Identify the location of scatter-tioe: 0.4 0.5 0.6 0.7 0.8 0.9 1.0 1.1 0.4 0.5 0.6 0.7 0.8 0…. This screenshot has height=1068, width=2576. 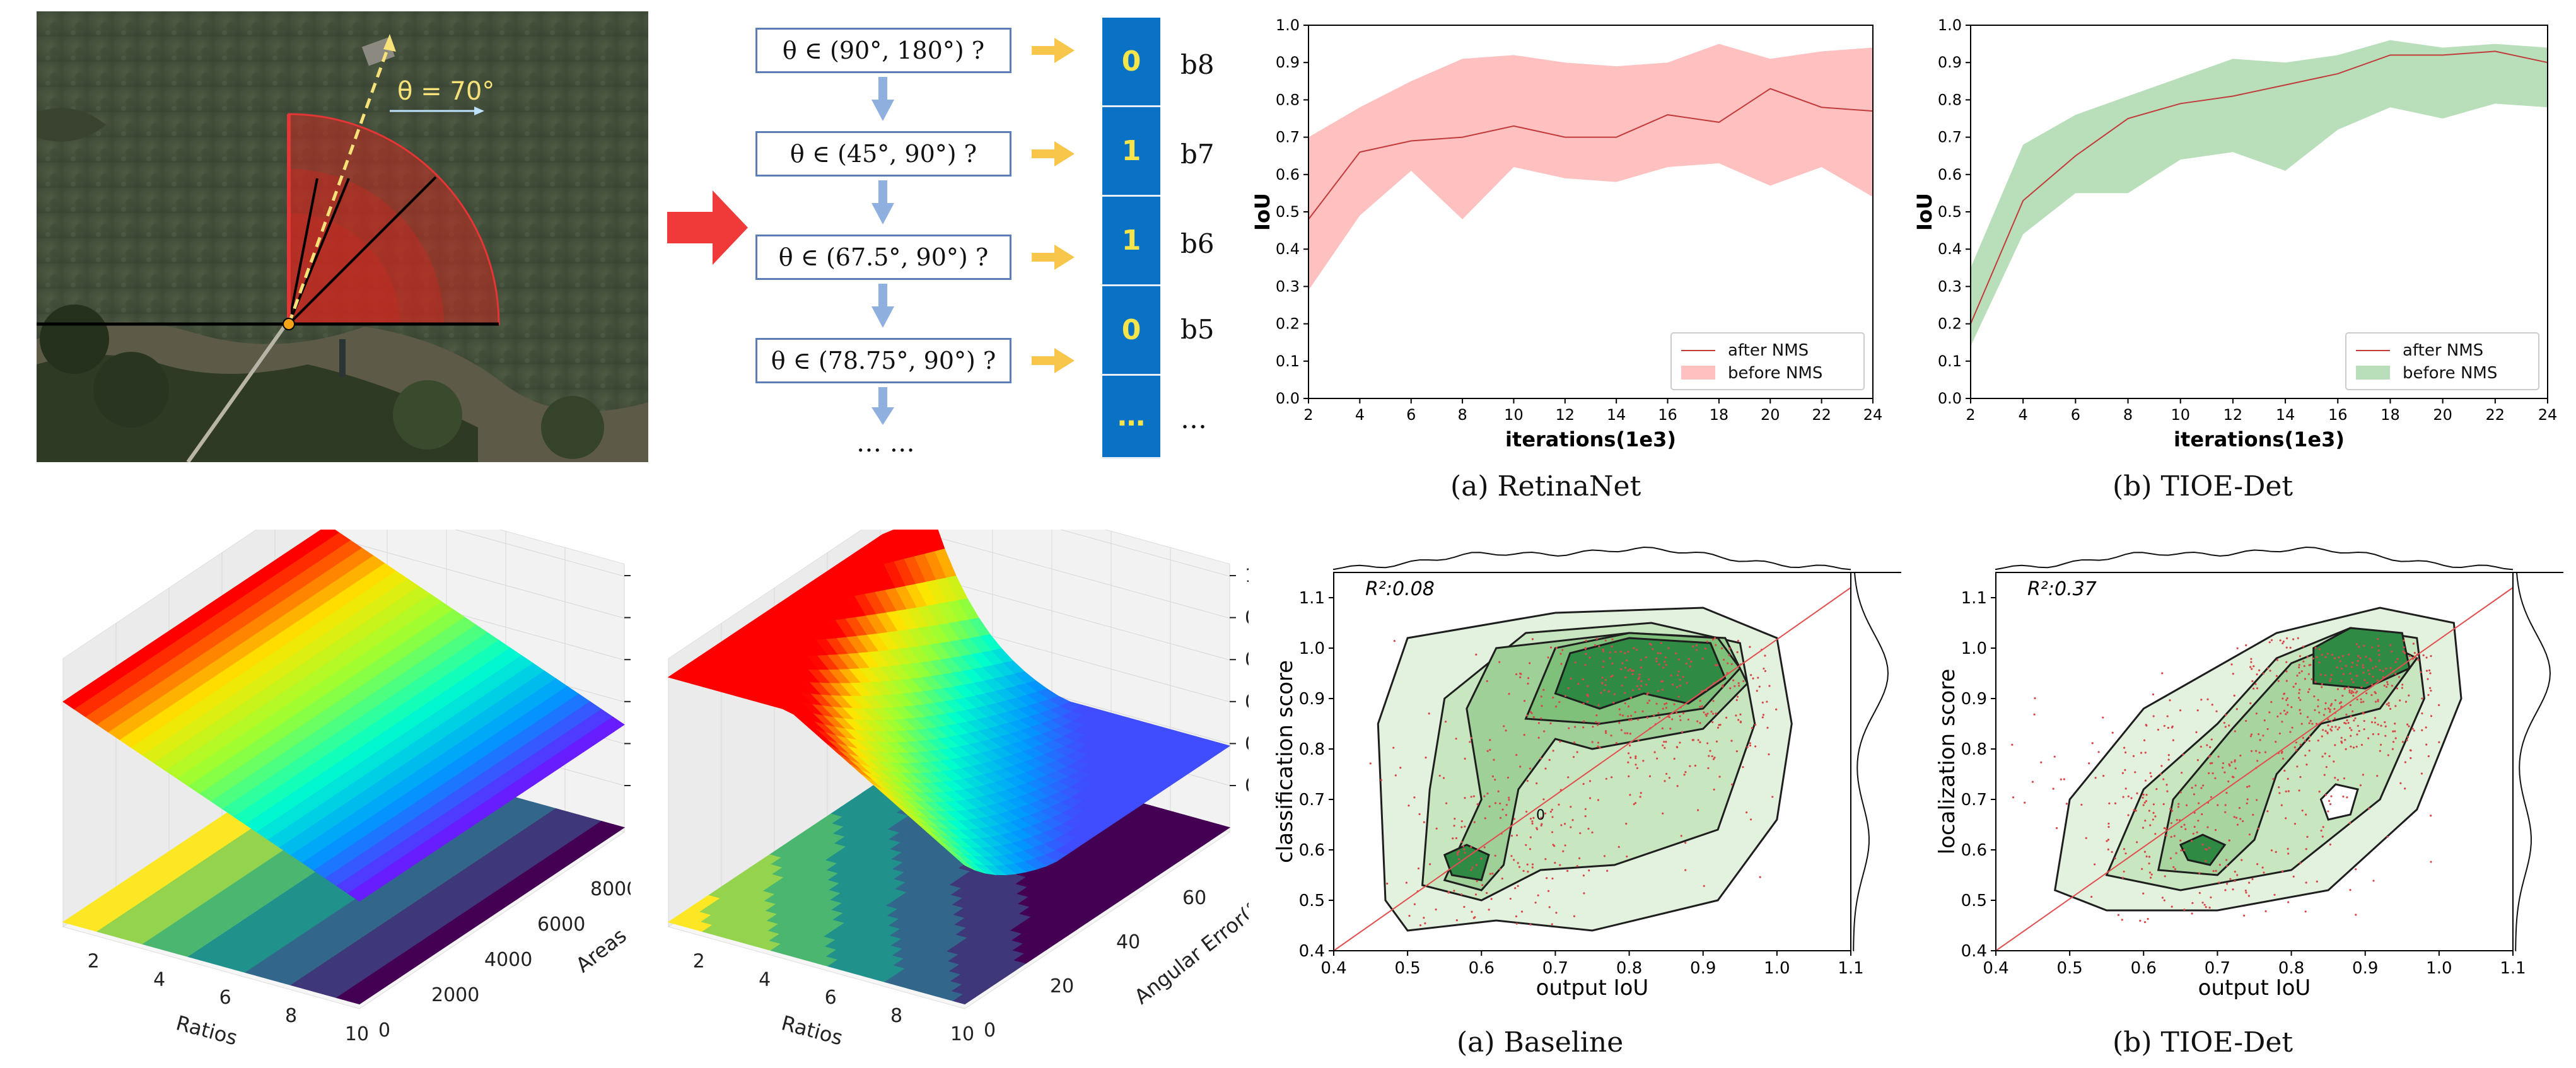
(2249, 774).